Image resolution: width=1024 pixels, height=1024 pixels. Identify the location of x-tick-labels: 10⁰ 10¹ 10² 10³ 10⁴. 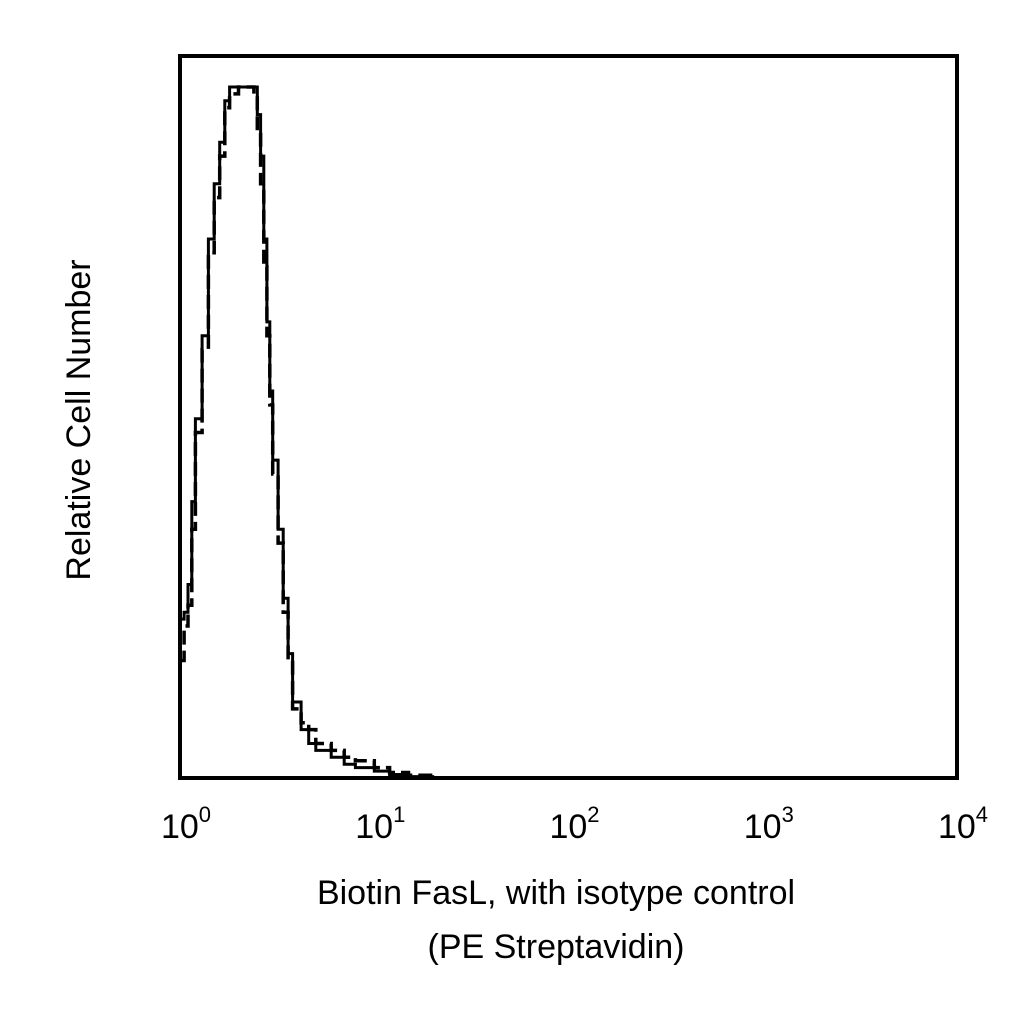
(574, 824).